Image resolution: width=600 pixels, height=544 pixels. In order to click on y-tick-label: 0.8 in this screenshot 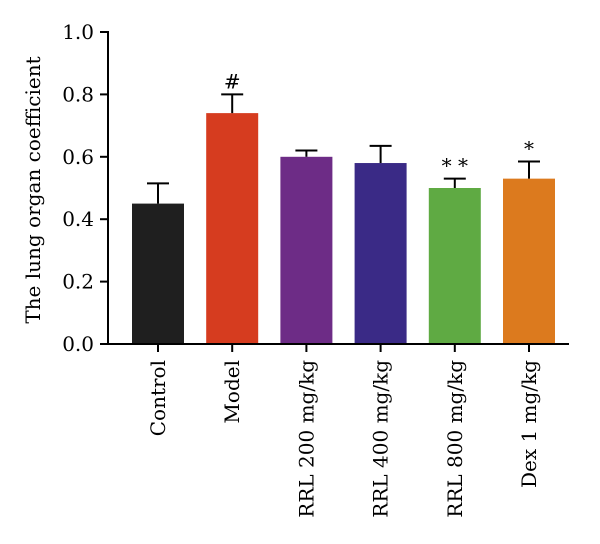, I will do `click(78, 94)`.